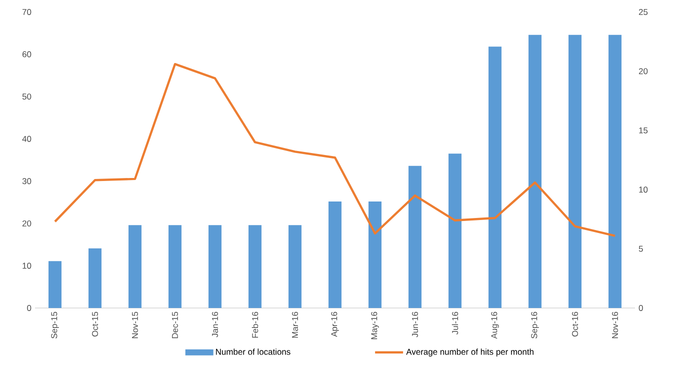 Image resolution: width=690 pixels, height=388 pixels. What do you see at coordinates (27, 54) in the screenshot?
I see `y-tick-label: 60` at bounding box center [27, 54].